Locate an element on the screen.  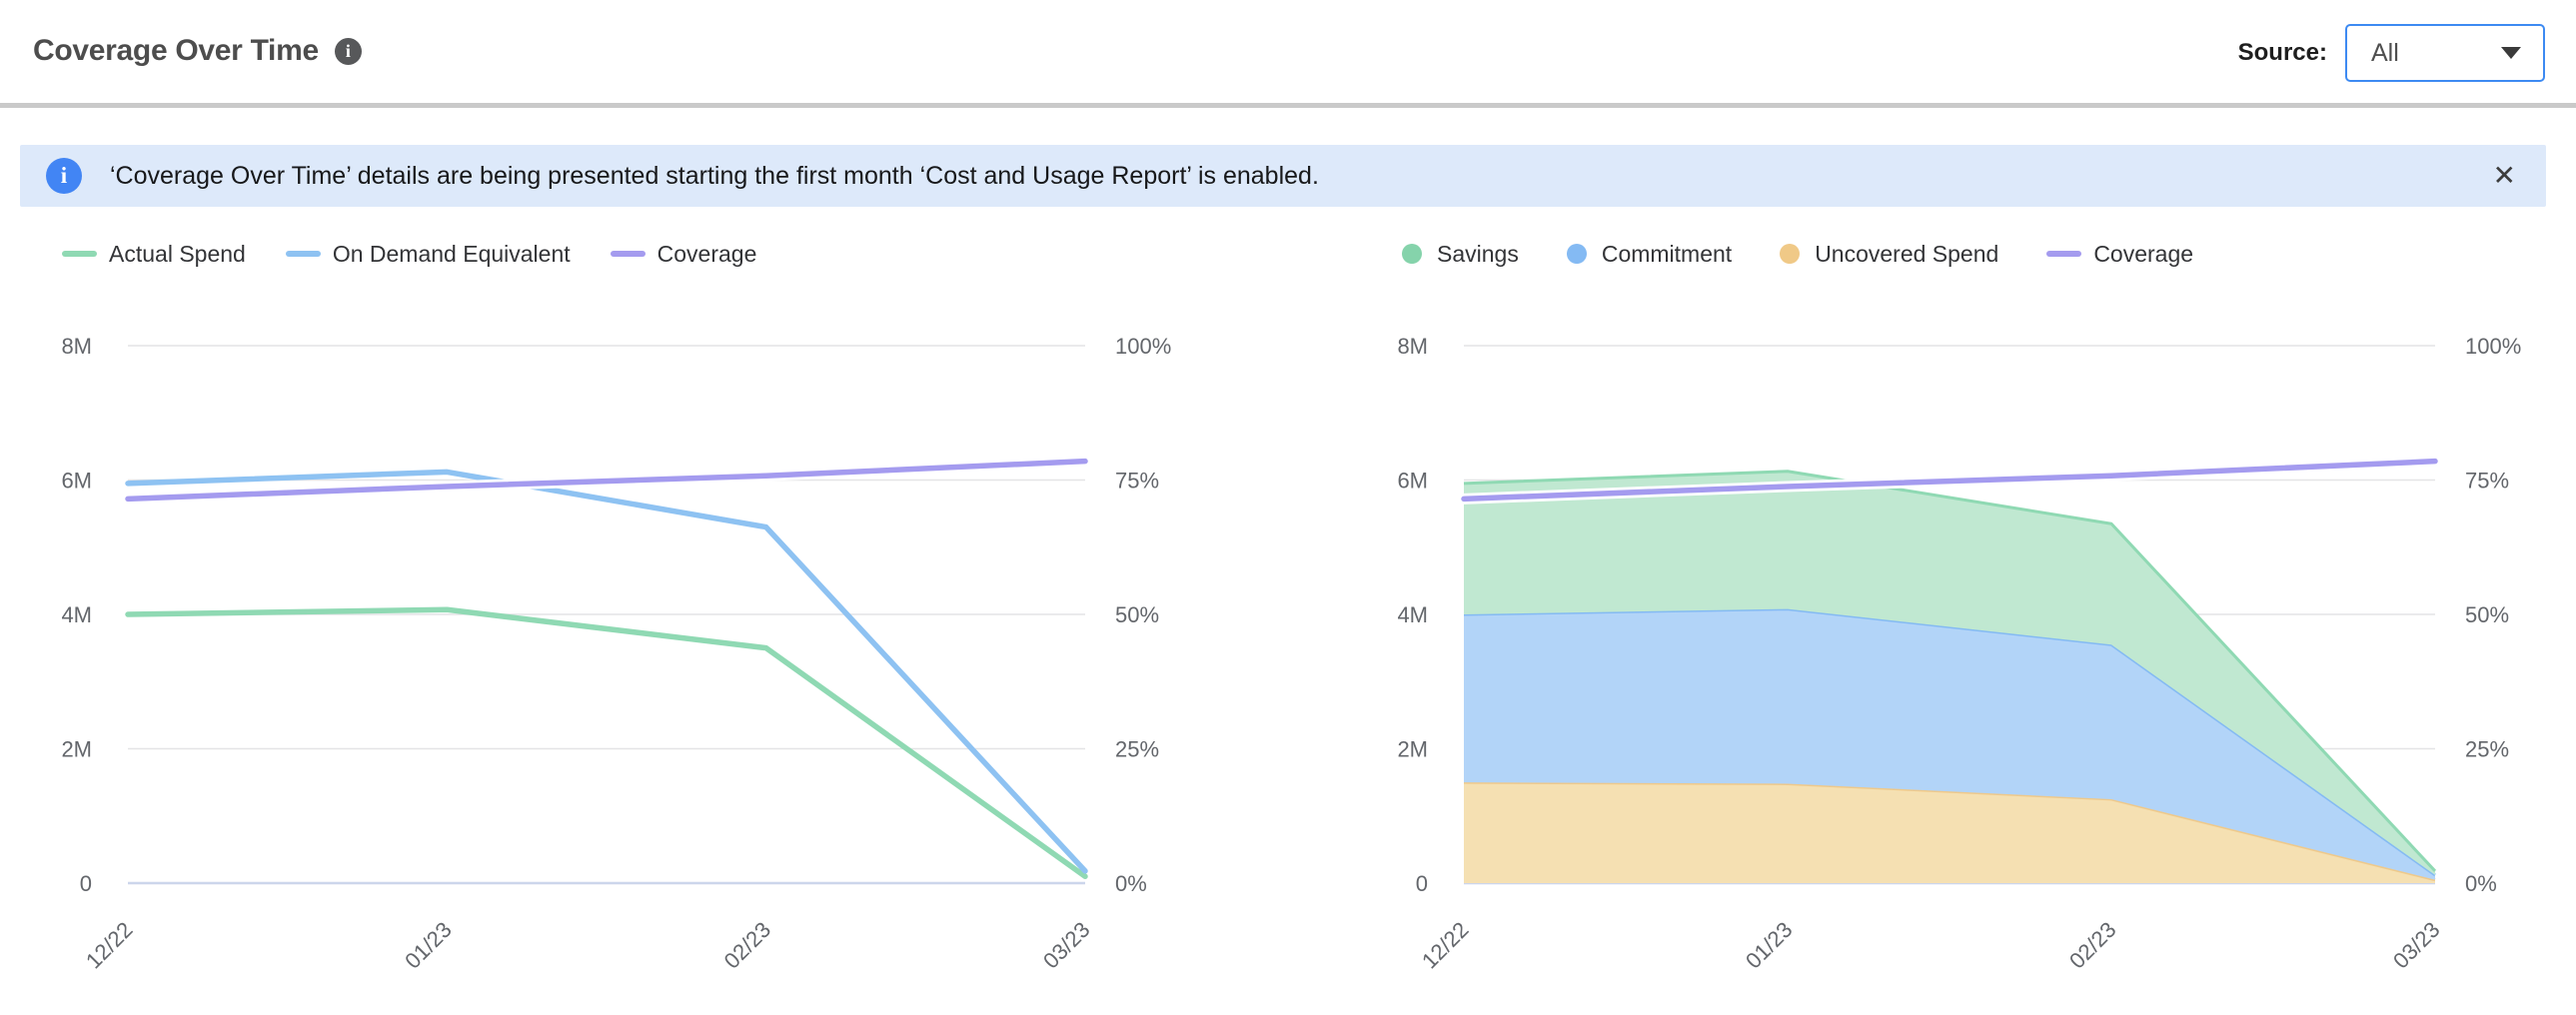
area-edge-savings is located at coordinates (1950, 671).